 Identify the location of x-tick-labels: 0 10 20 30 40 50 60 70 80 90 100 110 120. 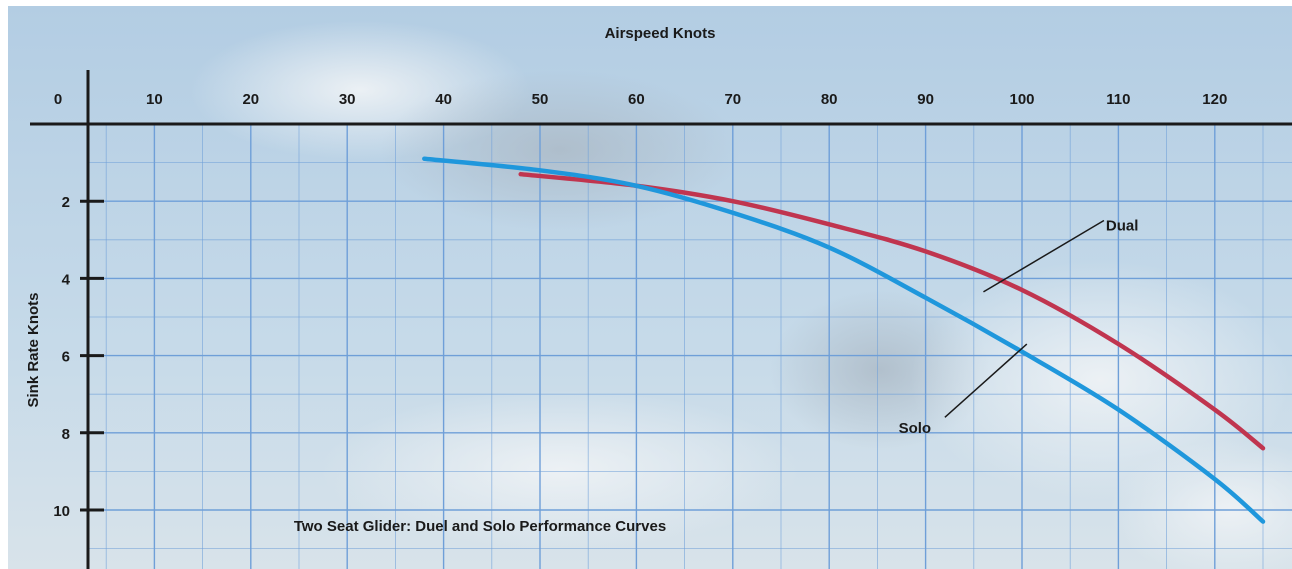
(640, 99).